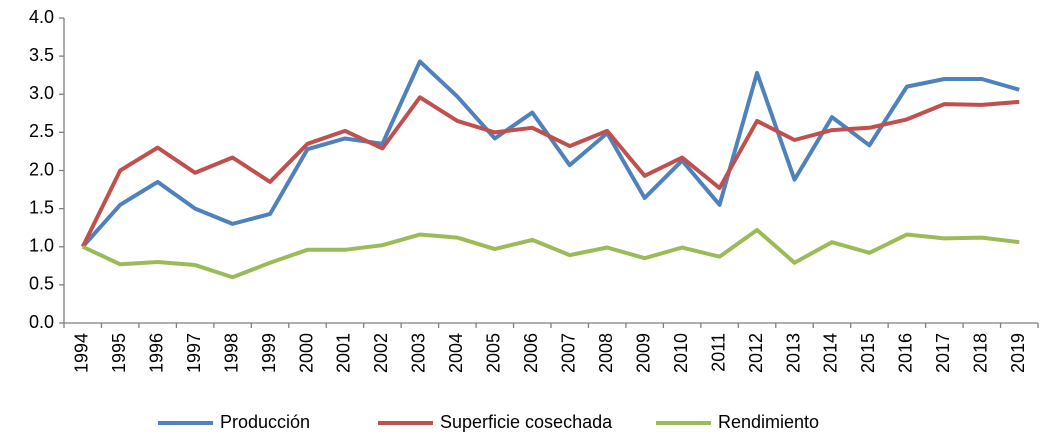 This screenshot has height=437, width=1041. I want to click on x-tick-label: 2019, so click(1018, 353).